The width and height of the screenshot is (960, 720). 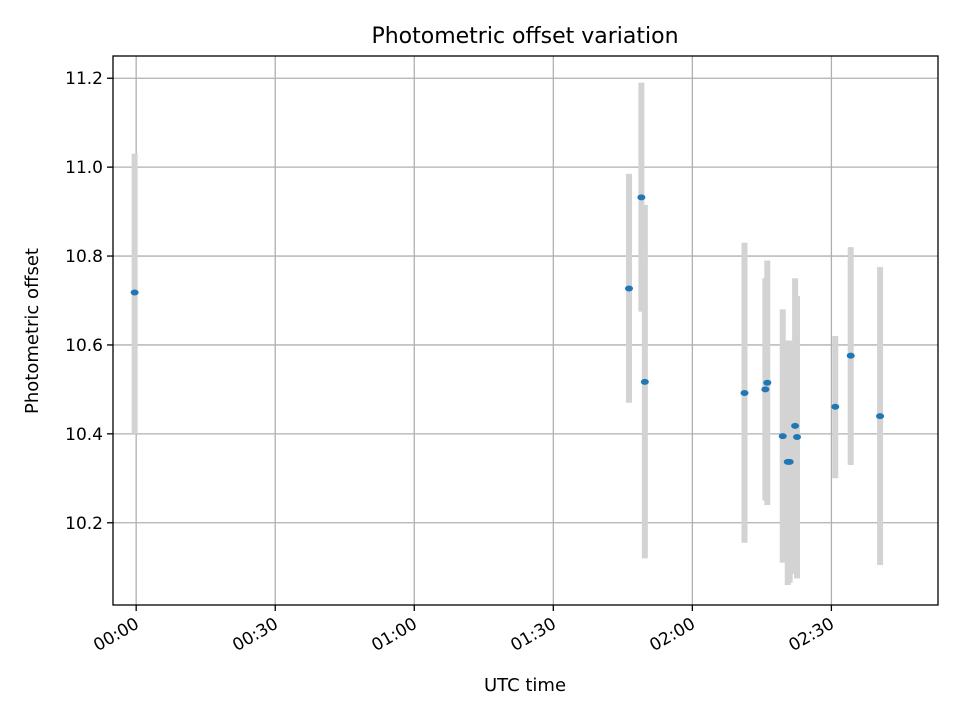 What do you see at coordinates (84, 346) in the screenshot?
I see `y-tick-label: 10.6` at bounding box center [84, 346].